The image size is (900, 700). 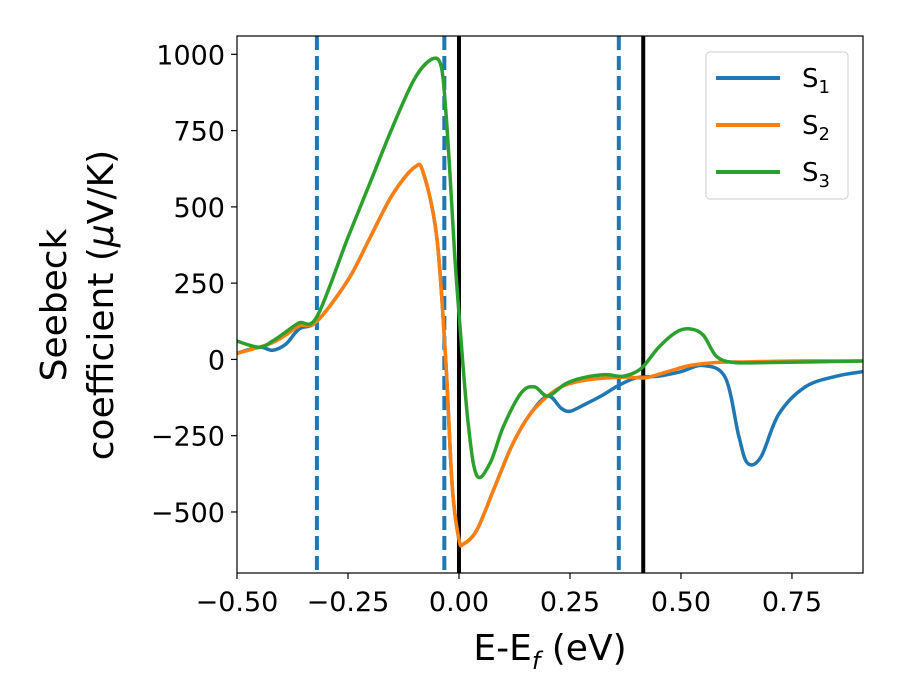 I want to click on x-tick-label: −0.25, so click(x=348, y=602).